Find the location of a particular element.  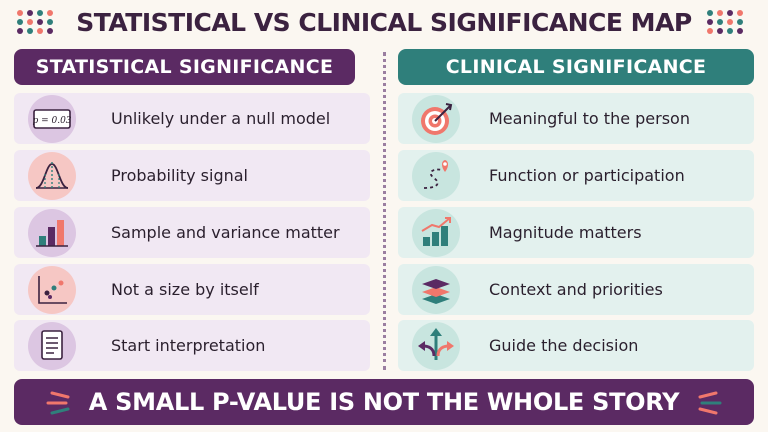

layers-icon is located at coordinates (436, 290).